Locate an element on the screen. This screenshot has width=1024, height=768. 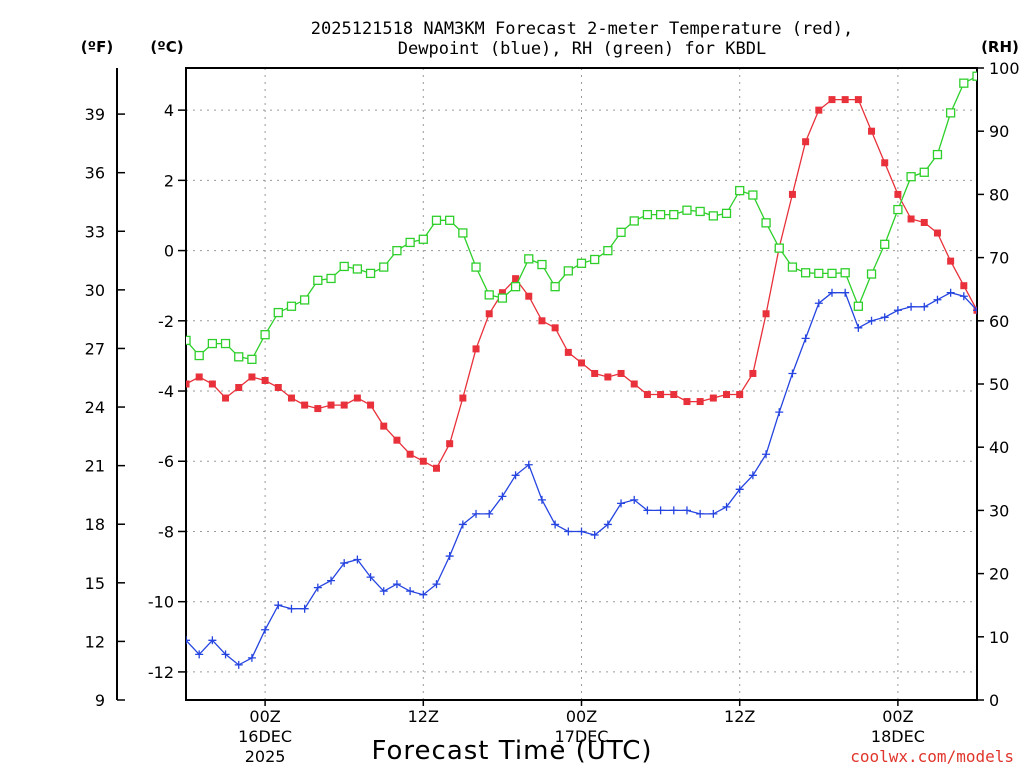
celsius-tick-label: -8 is located at coordinates (166, 531).